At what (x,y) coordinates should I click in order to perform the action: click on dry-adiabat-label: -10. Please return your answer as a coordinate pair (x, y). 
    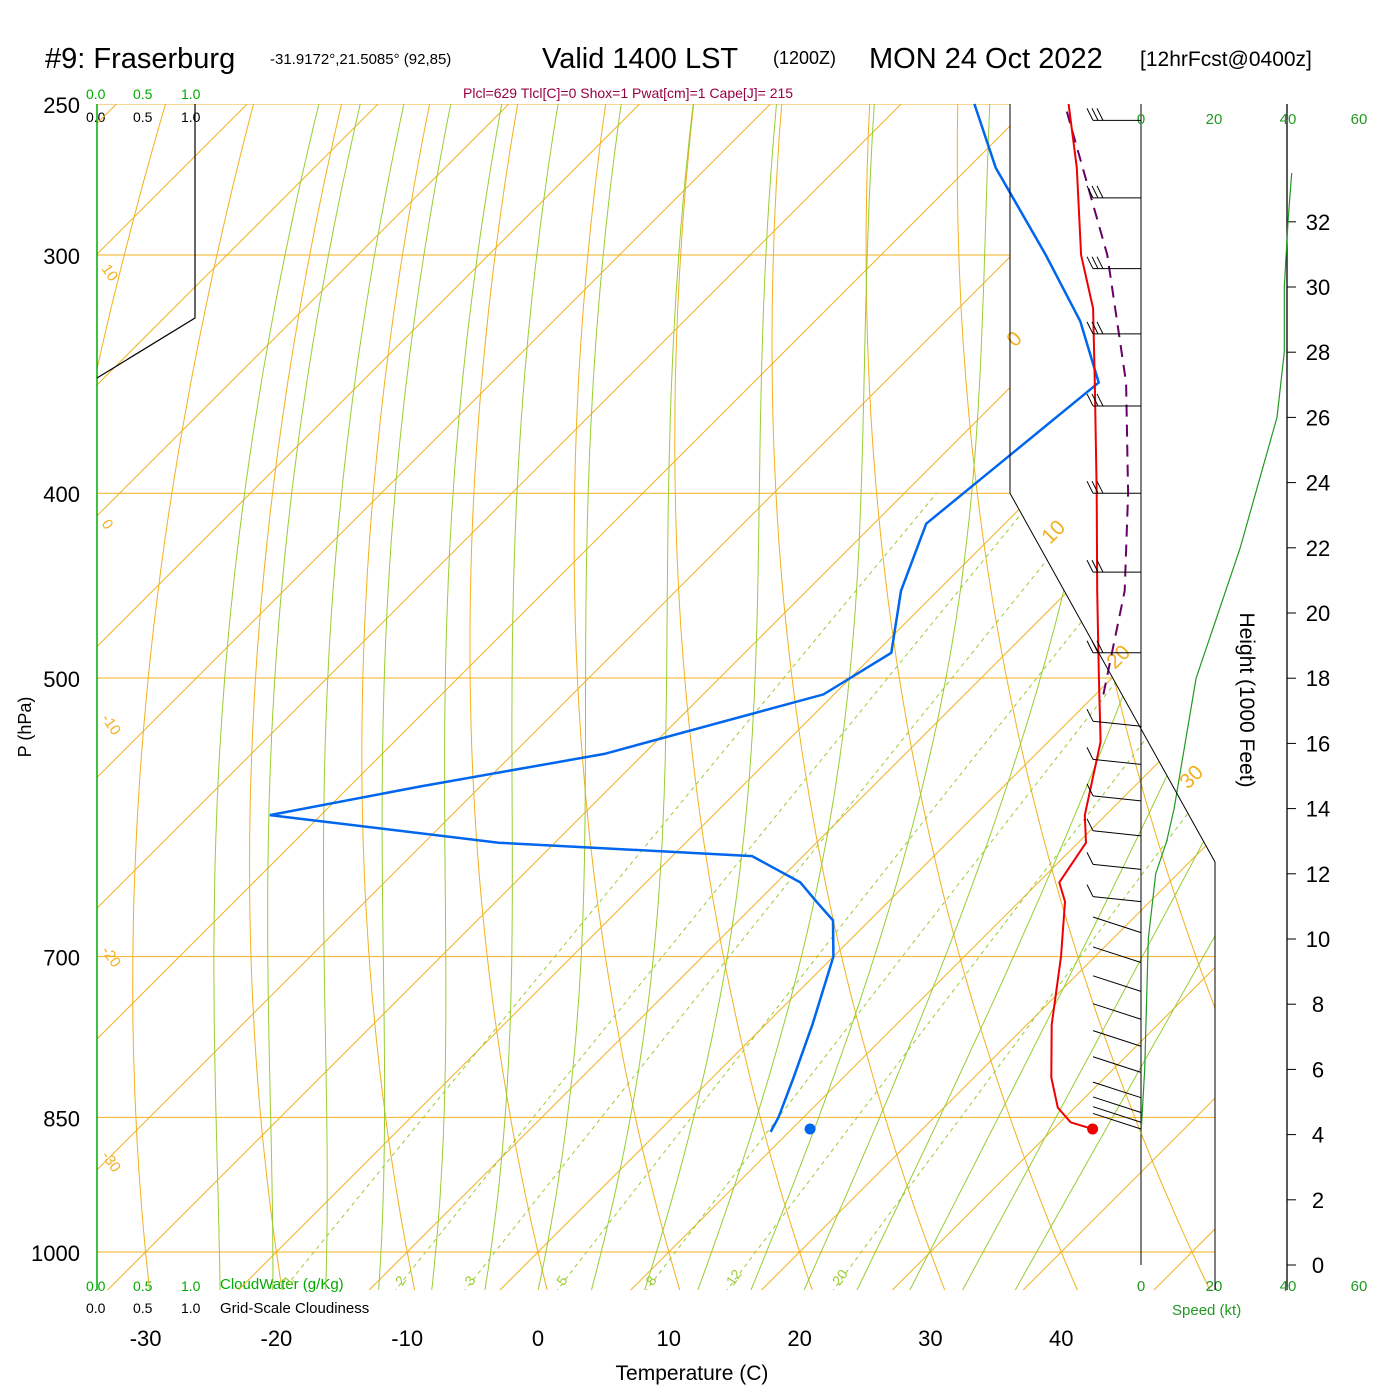
    Looking at the image, I should click on (111, 725).